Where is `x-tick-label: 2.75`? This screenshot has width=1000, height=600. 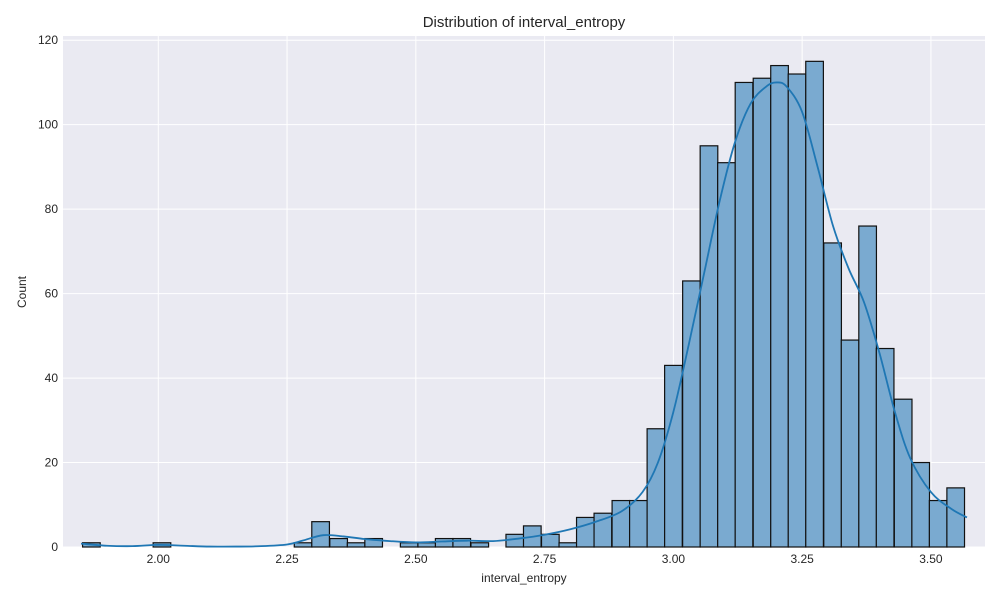 x-tick-label: 2.75 is located at coordinates (545, 559).